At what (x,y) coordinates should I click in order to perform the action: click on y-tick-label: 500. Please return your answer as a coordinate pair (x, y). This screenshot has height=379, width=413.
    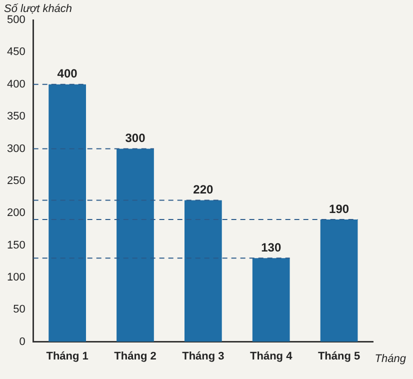
    Looking at the image, I should click on (16, 20).